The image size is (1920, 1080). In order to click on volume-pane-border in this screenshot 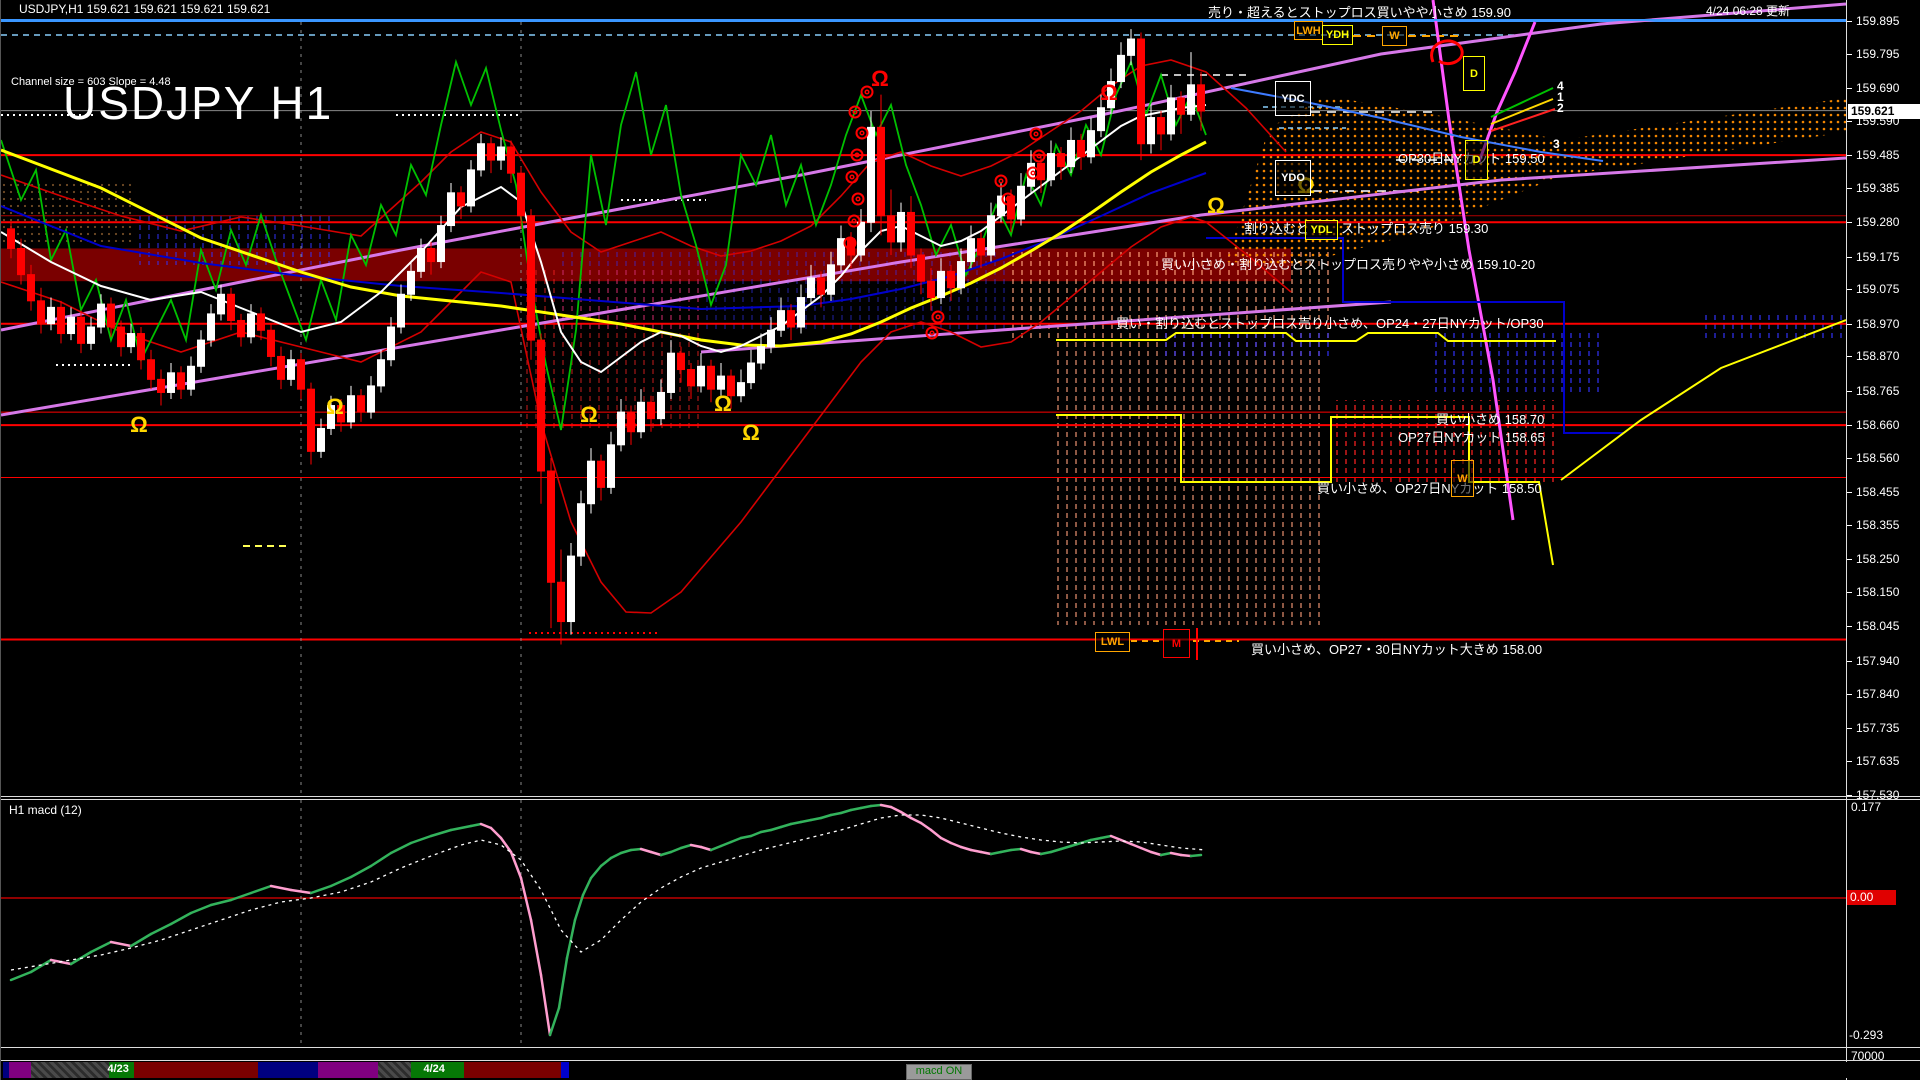, I will do `click(960, 1060)`.